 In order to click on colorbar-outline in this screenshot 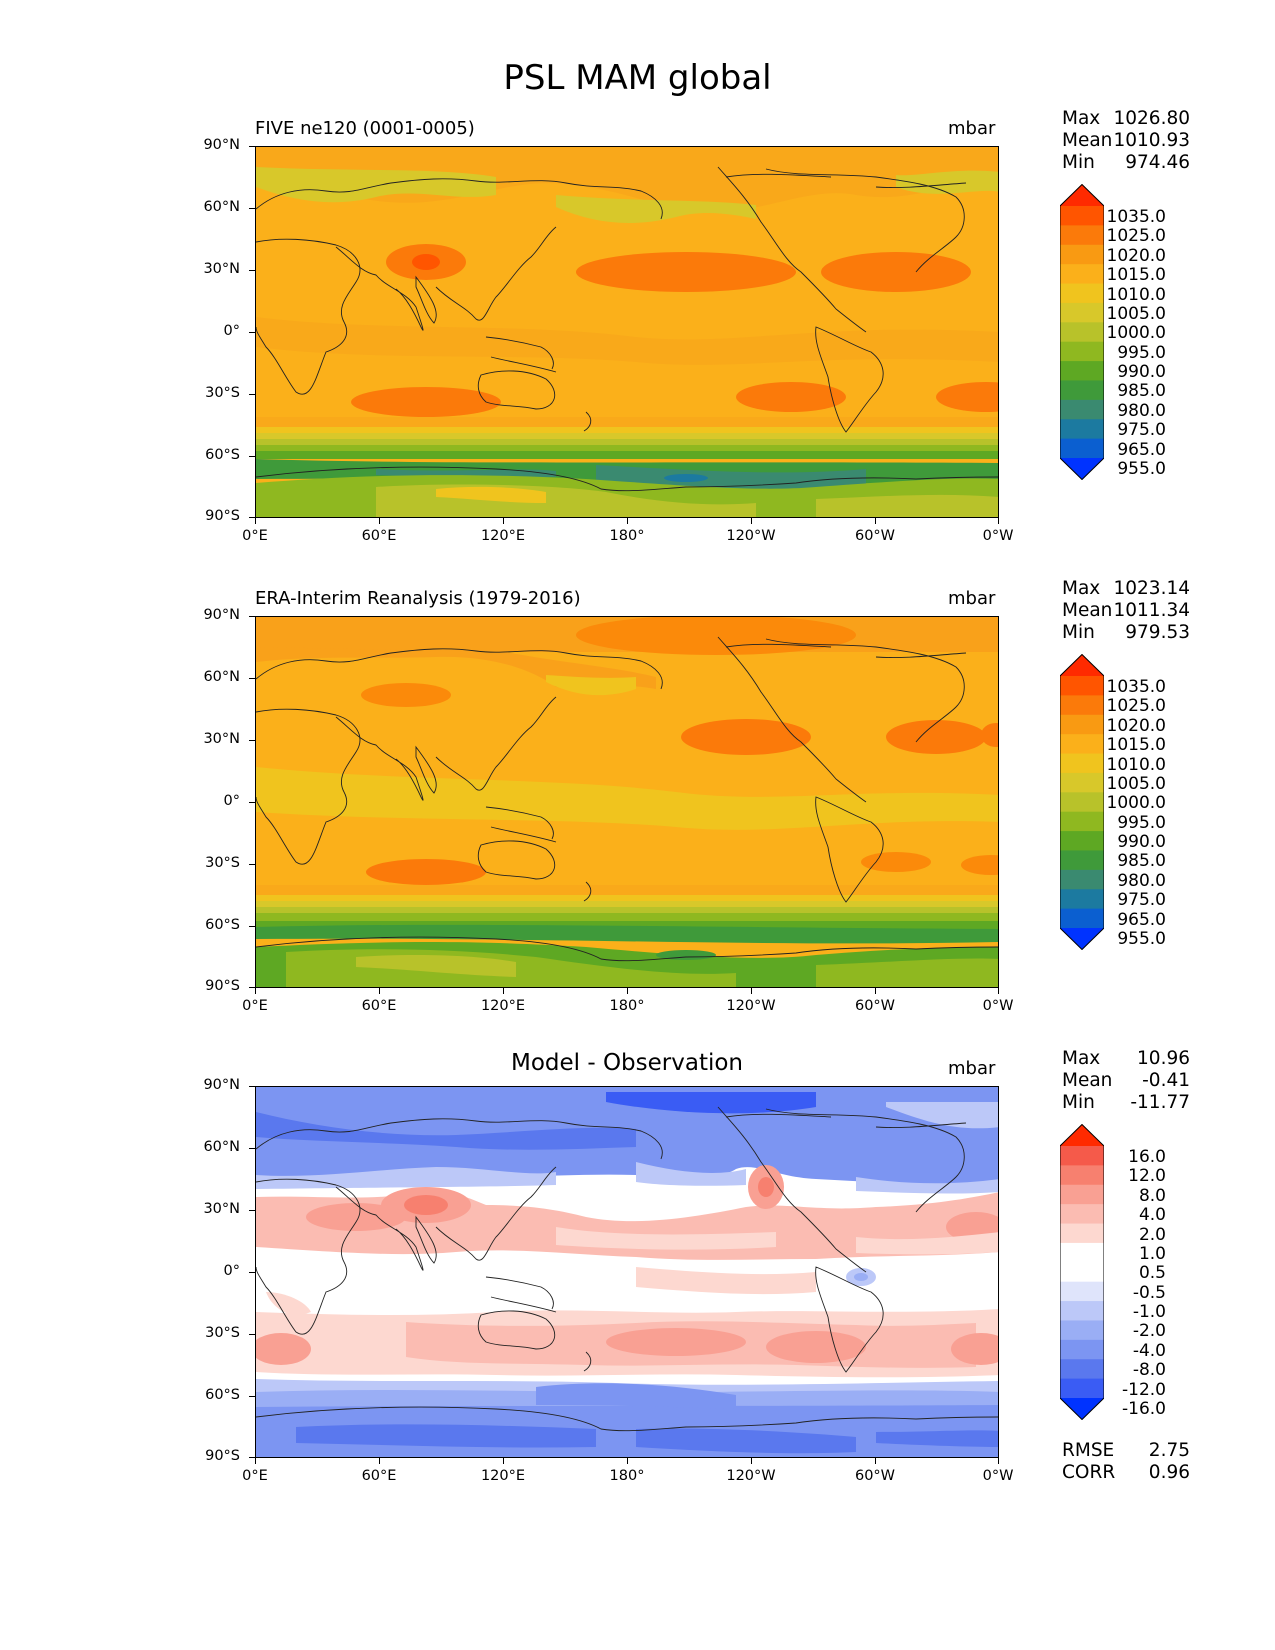, I will do `click(1082, 1272)`.